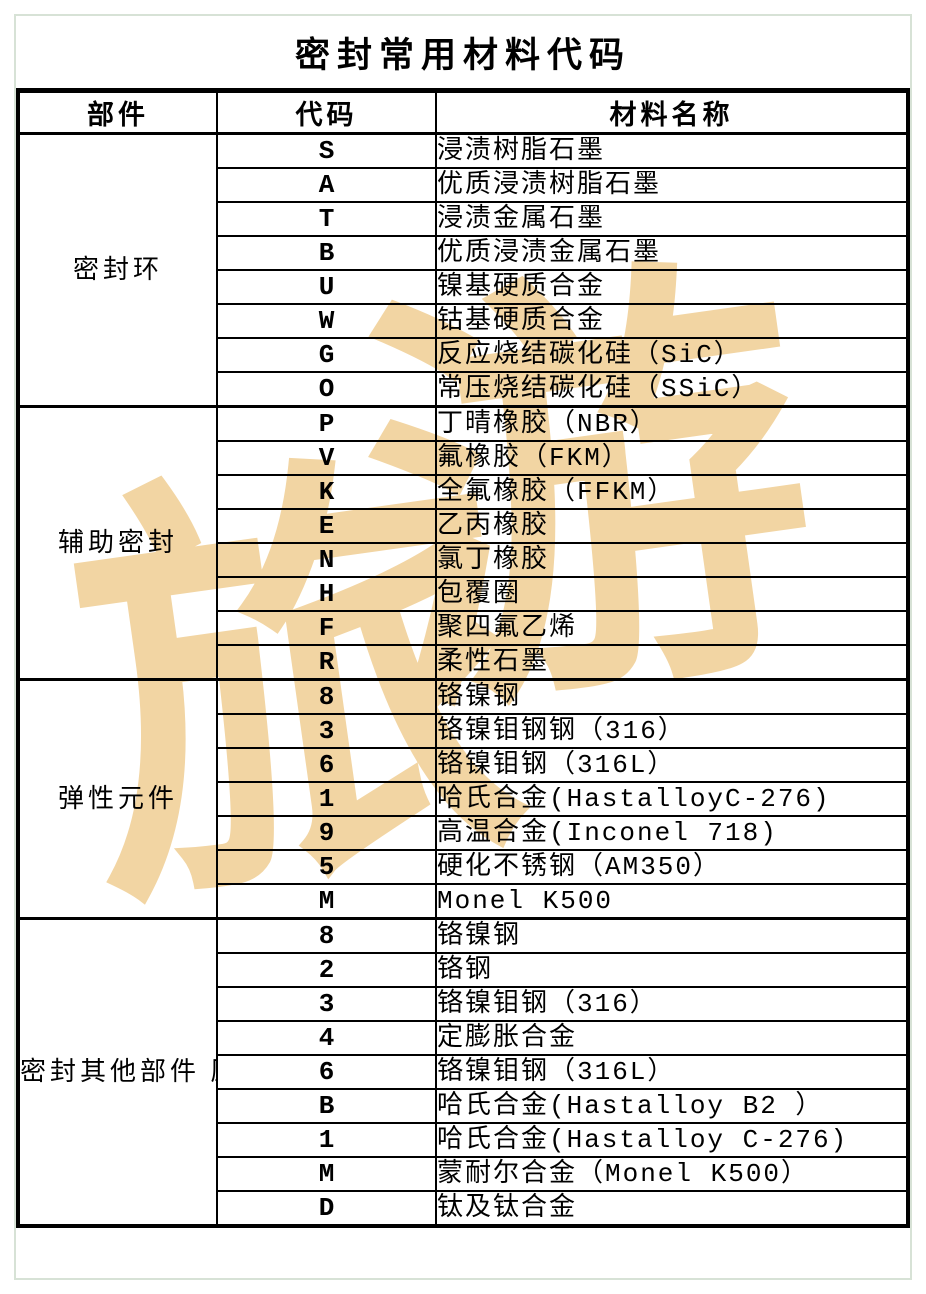 Image resolution: width=926 pixels, height=1294 pixels. I want to click on material-name-cell: 铬镍钼钢（316）, so click(672, 1004).